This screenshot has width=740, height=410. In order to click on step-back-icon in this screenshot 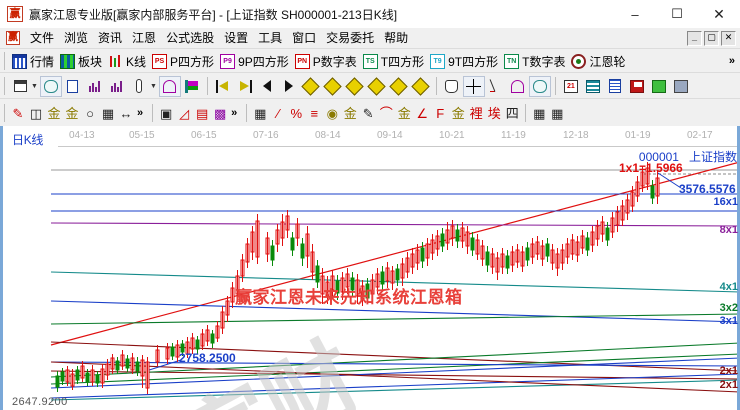, I will do `click(267, 86)`.